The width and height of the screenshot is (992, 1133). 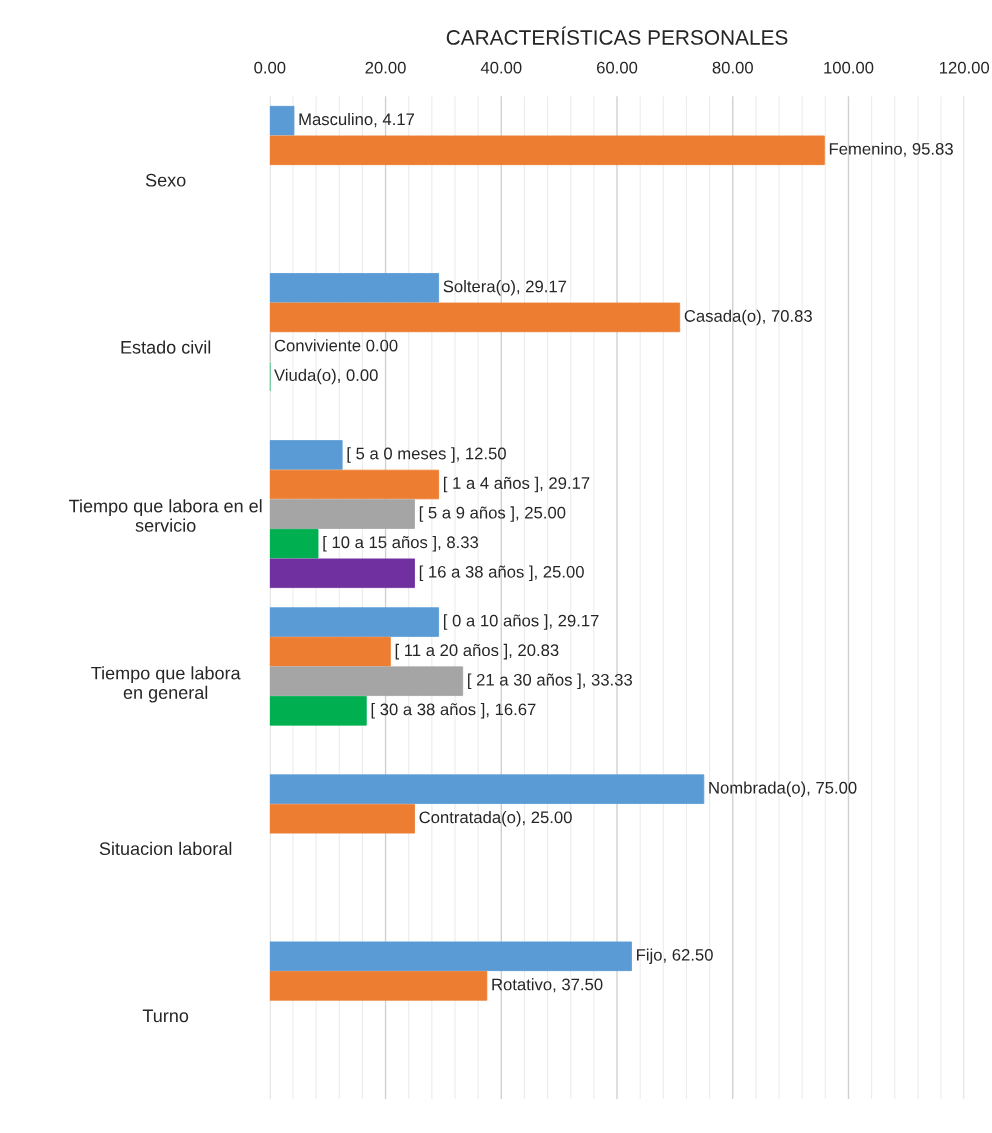 I want to click on x-tick-label: 40.00, so click(x=501, y=67).